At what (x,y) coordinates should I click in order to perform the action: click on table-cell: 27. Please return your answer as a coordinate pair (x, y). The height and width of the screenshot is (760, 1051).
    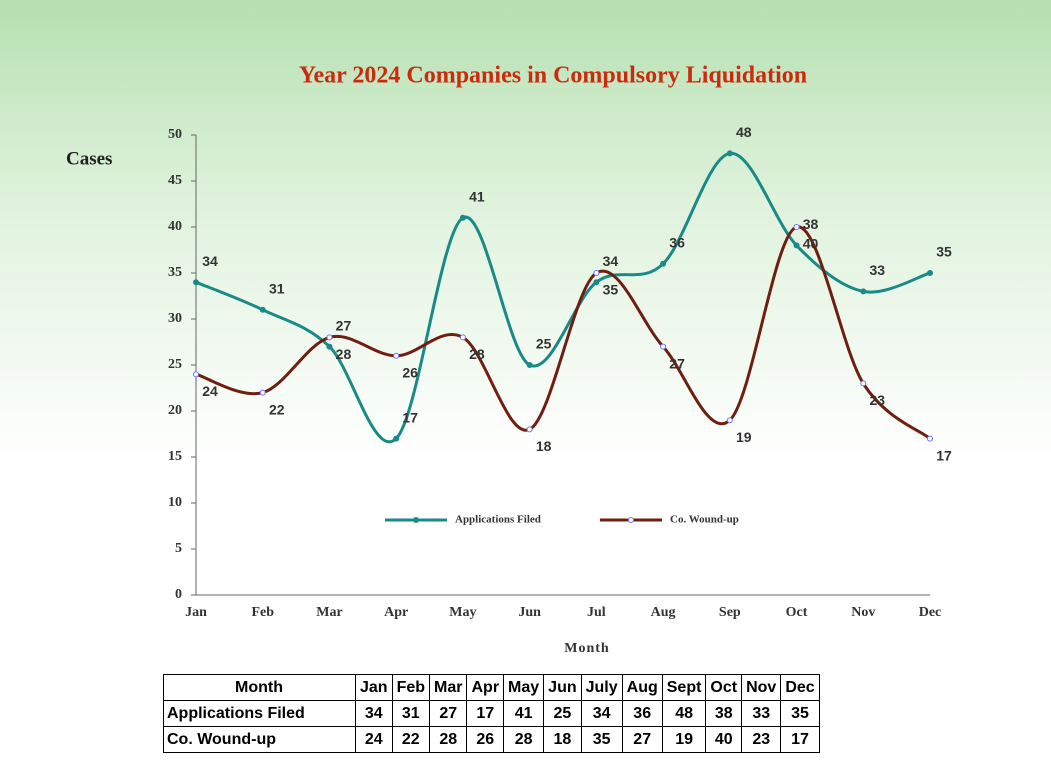
    Looking at the image, I should click on (642, 739).